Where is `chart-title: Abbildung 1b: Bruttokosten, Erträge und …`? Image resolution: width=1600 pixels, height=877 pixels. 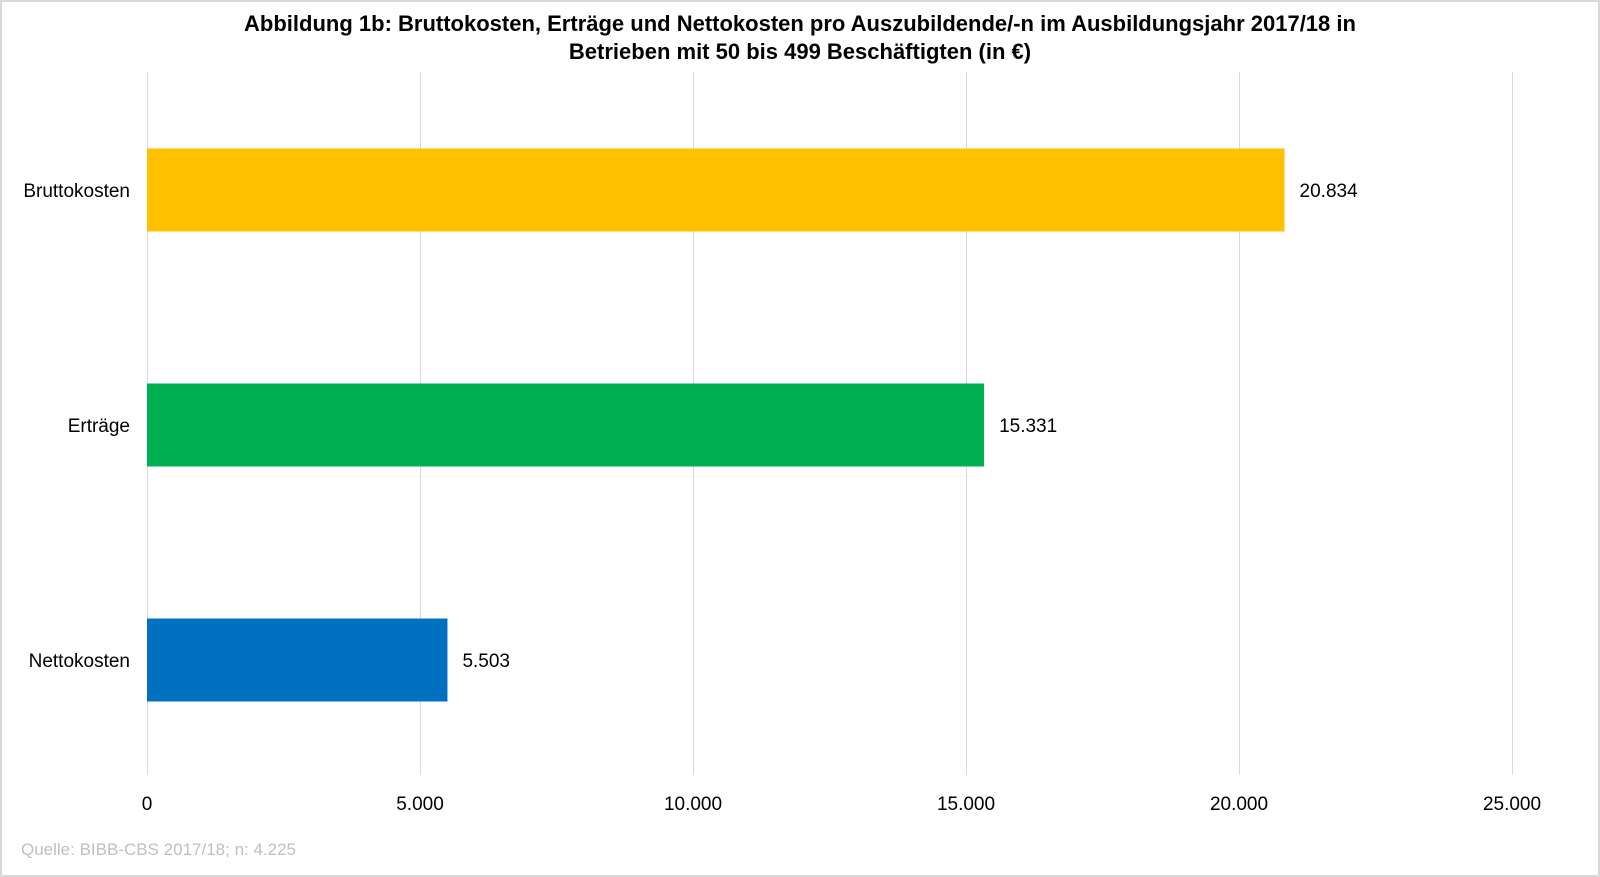
chart-title: Abbildung 1b: Bruttokosten, Erträge und … is located at coordinates (800, 38).